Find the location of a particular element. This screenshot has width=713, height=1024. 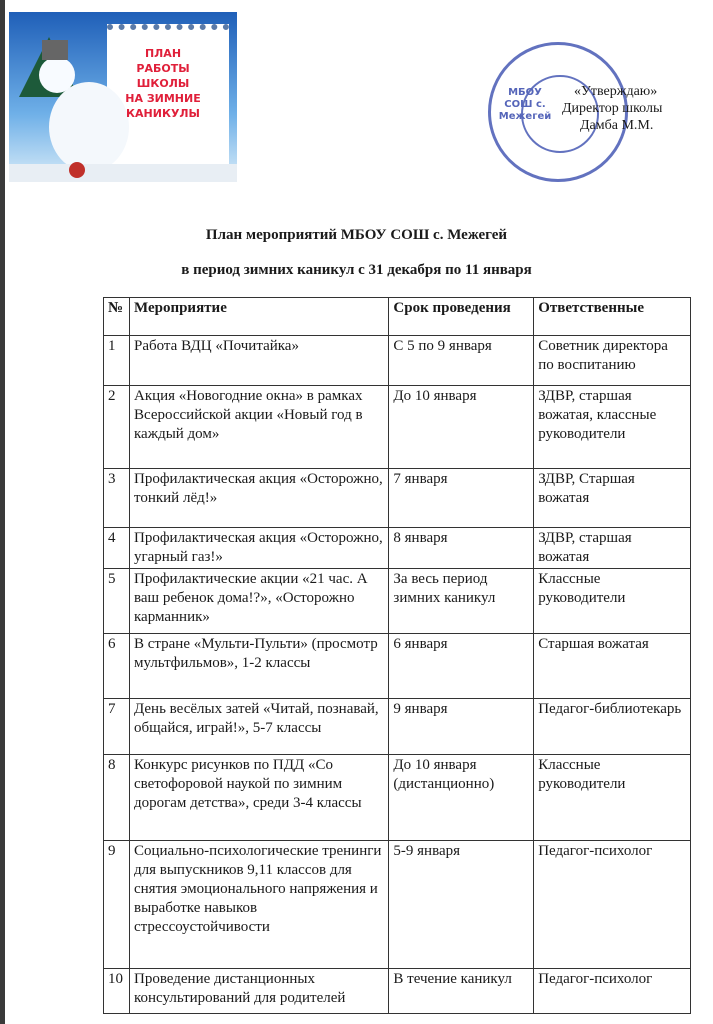

cell-number: 10 is located at coordinates (116, 991).